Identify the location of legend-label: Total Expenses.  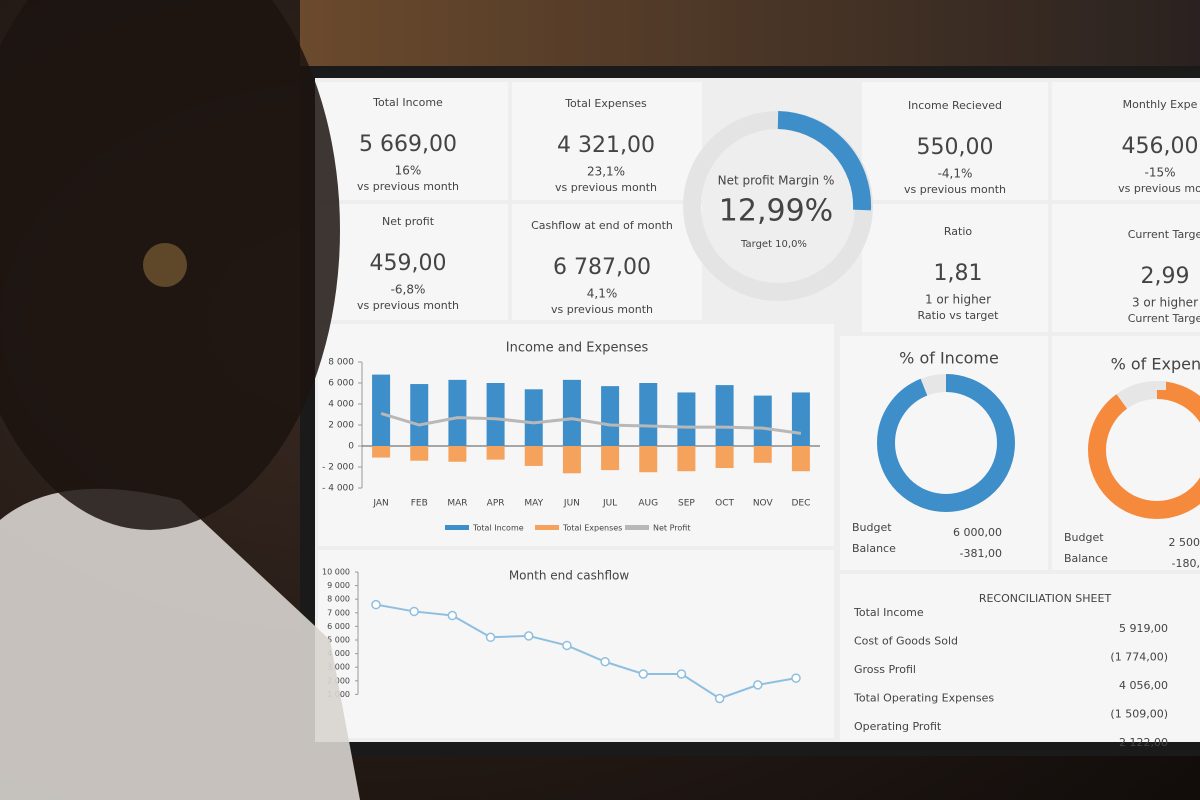
(592, 528).